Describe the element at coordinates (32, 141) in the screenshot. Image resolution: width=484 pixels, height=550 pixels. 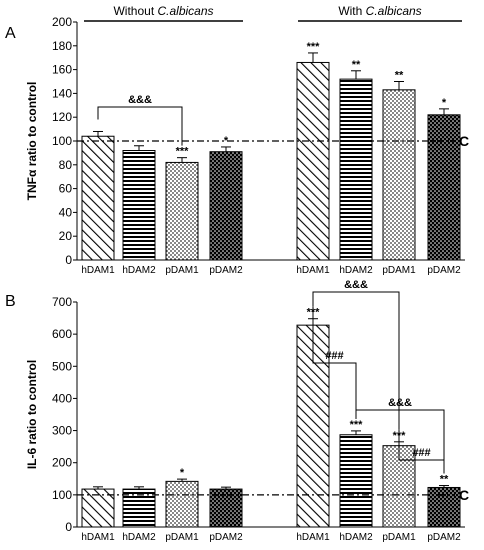
I see `y-axis-label: TNFα ratio to control` at that location.